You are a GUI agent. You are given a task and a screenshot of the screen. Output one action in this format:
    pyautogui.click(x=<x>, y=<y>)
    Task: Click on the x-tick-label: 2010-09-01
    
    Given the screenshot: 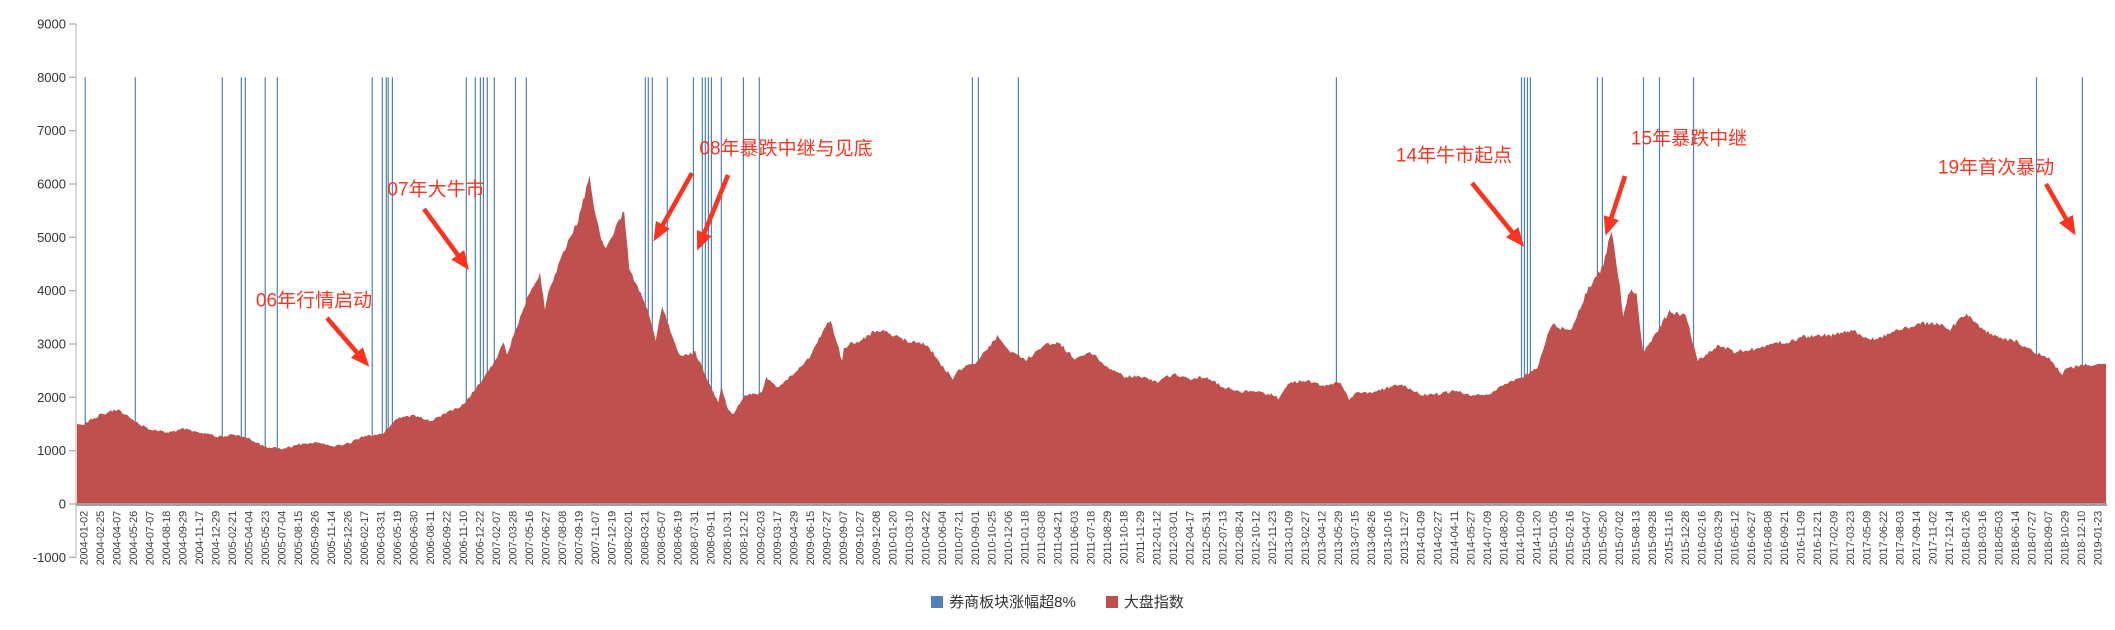 What is the action you would take?
    pyautogui.click(x=976, y=538)
    